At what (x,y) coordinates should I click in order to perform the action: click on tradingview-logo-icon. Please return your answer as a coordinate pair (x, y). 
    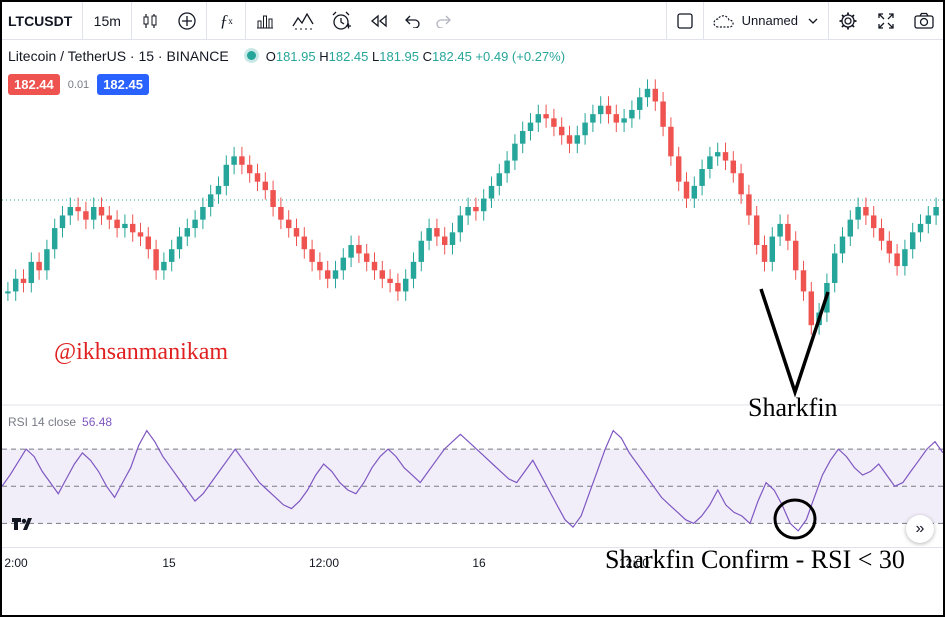
    Looking at the image, I should click on (23, 524).